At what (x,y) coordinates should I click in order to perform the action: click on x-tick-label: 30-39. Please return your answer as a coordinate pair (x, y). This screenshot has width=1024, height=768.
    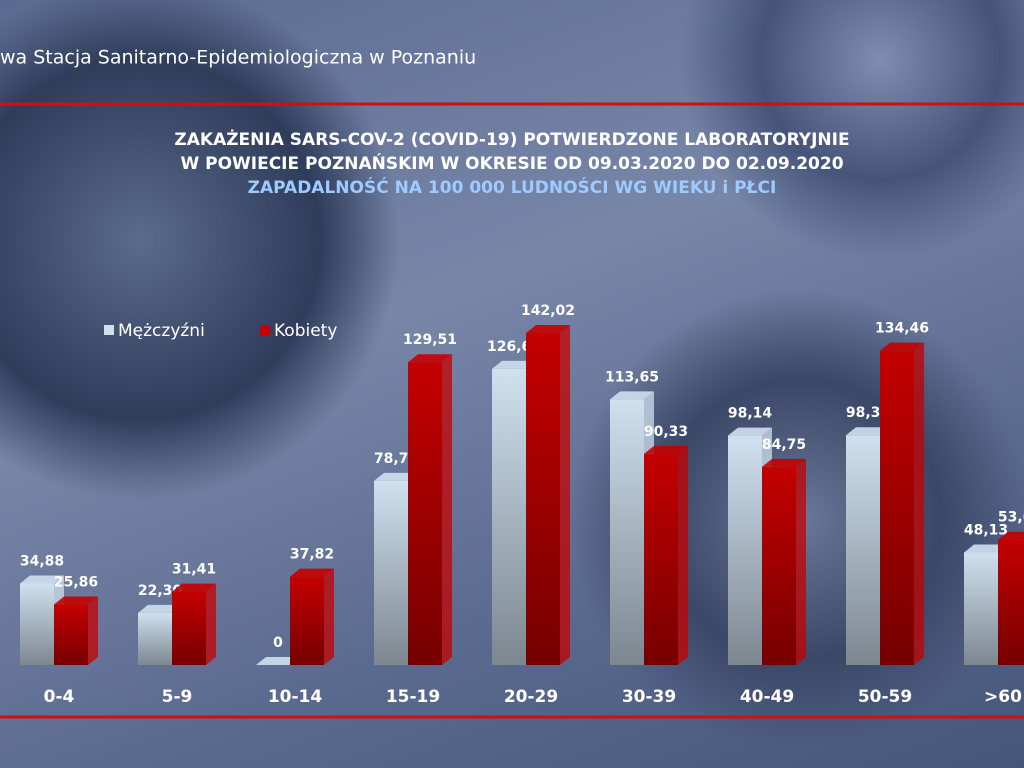
    Looking at the image, I should click on (649, 697).